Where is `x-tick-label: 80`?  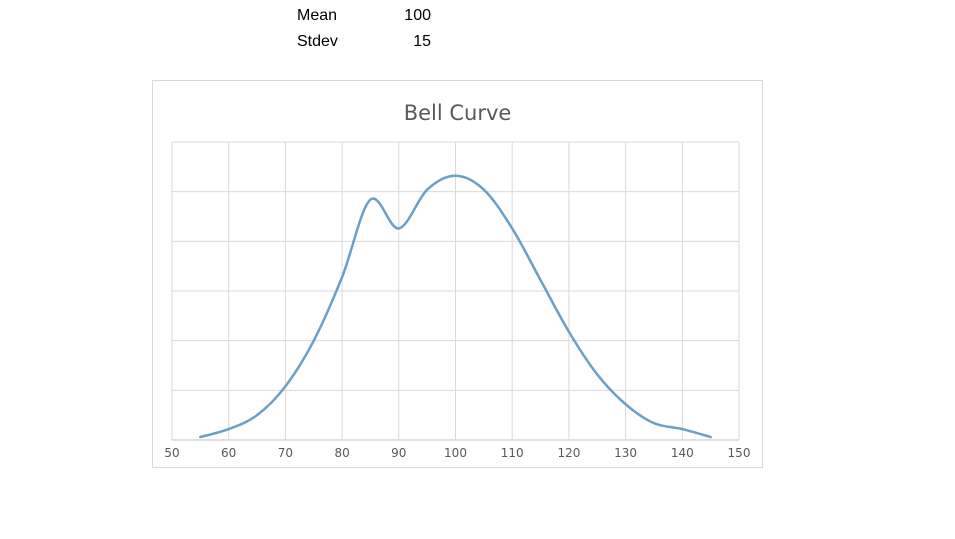 x-tick-label: 80 is located at coordinates (341, 453).